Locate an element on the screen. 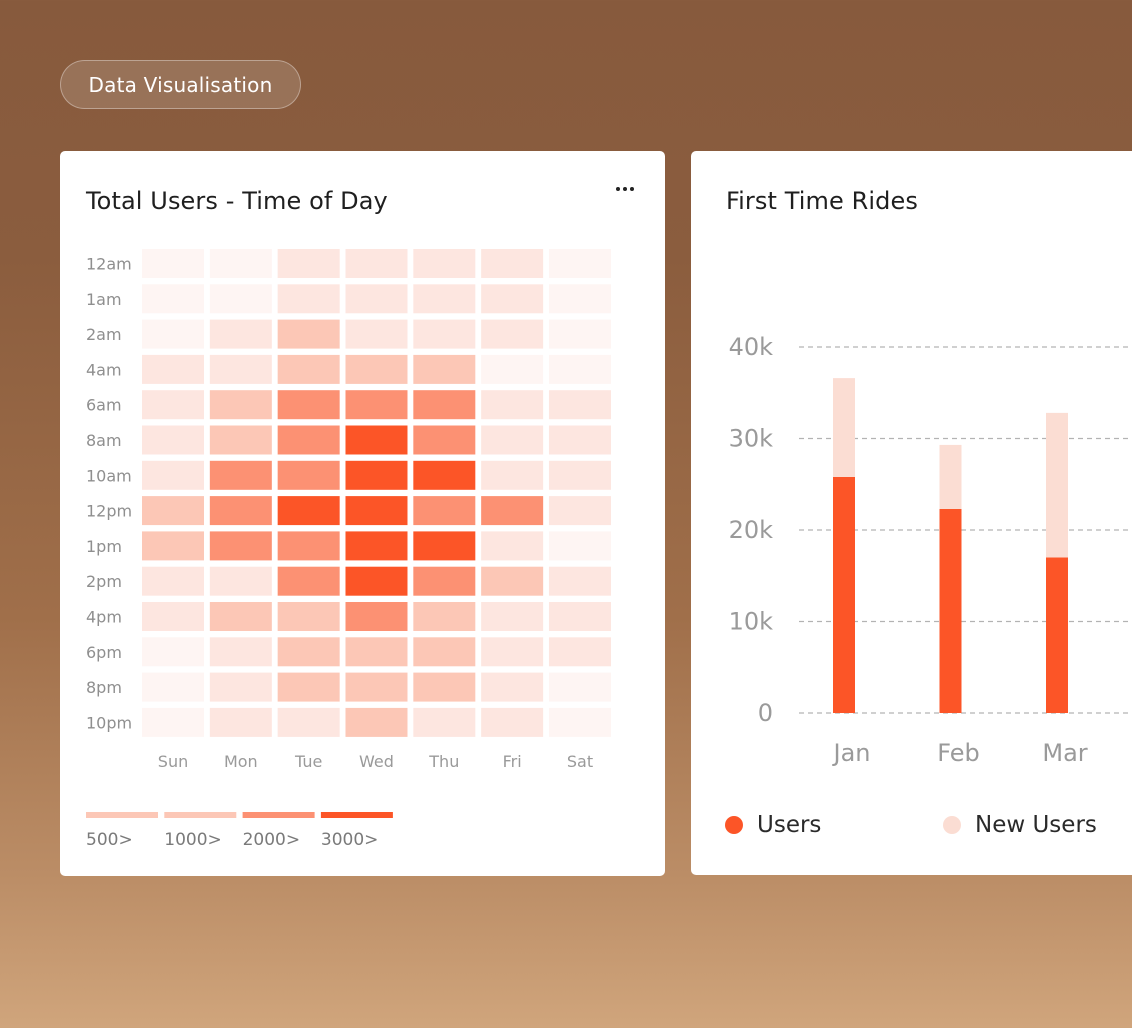 This screenshot has height=1028, width=1132. heatmap-legend-label: 1000> is located at coordinates (193, 840).